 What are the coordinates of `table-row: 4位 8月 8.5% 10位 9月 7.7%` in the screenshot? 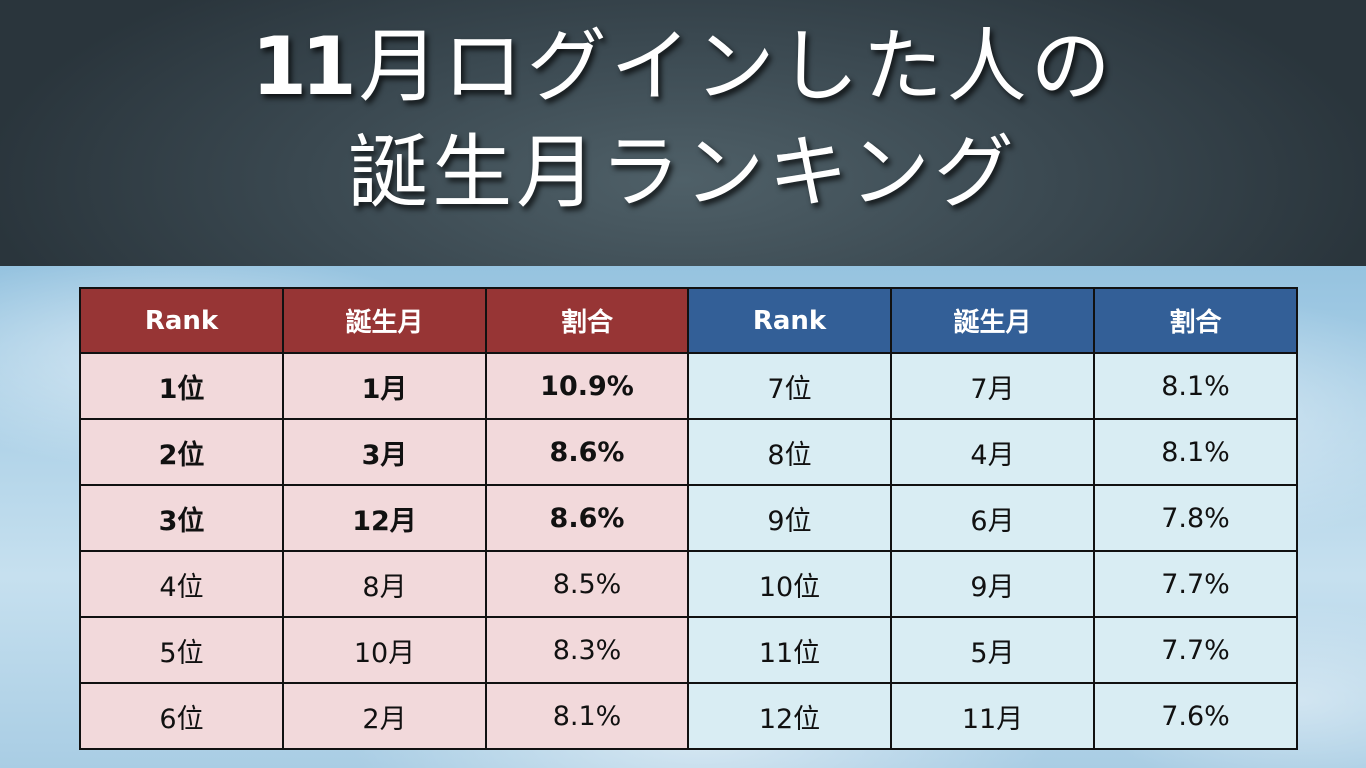 It's located at (688, 584).